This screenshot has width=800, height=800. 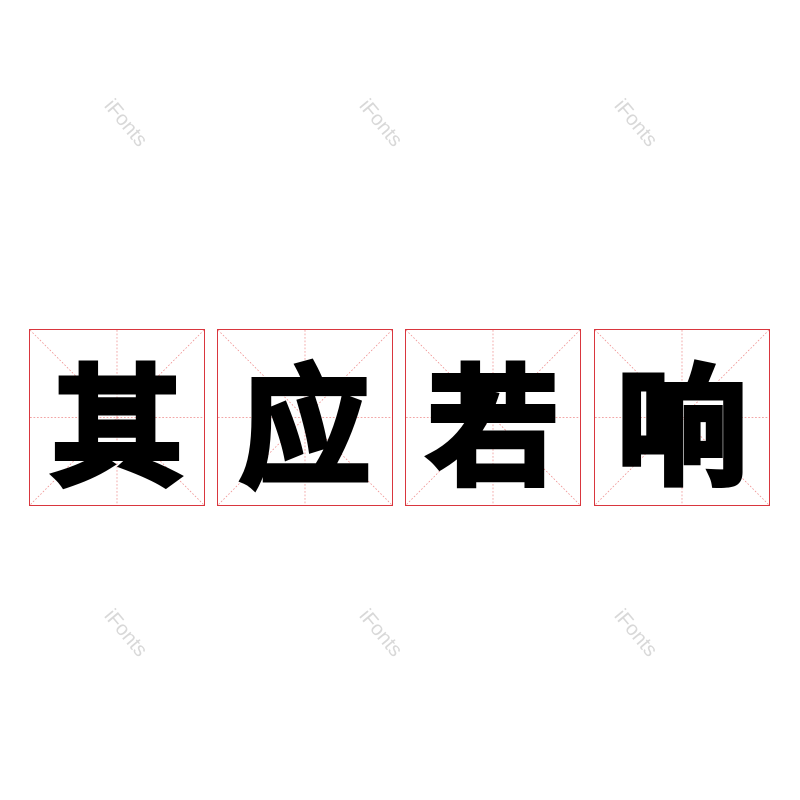 I want to click on character-3: 若, so click(x=493, y=429).